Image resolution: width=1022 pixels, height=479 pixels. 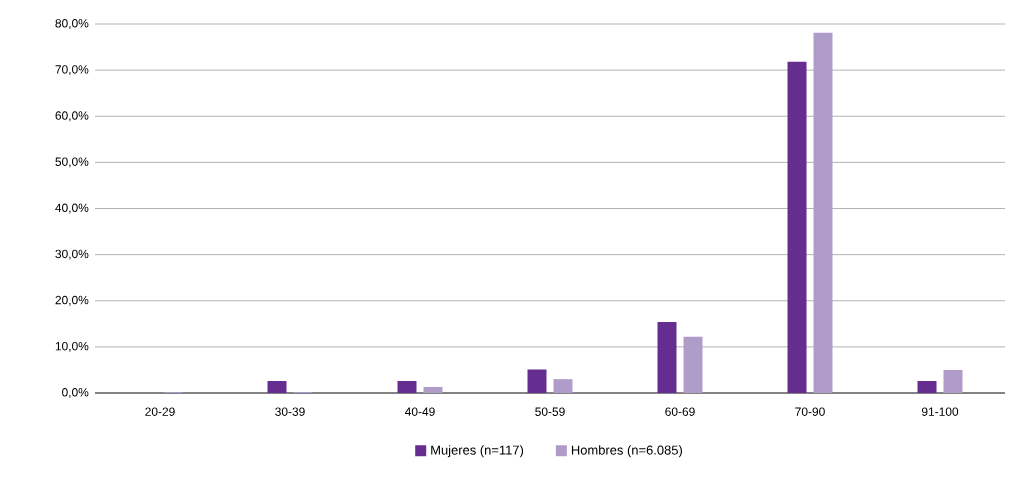 I want to click on x-tick-label: 30-39, so click(x=290, y=411).